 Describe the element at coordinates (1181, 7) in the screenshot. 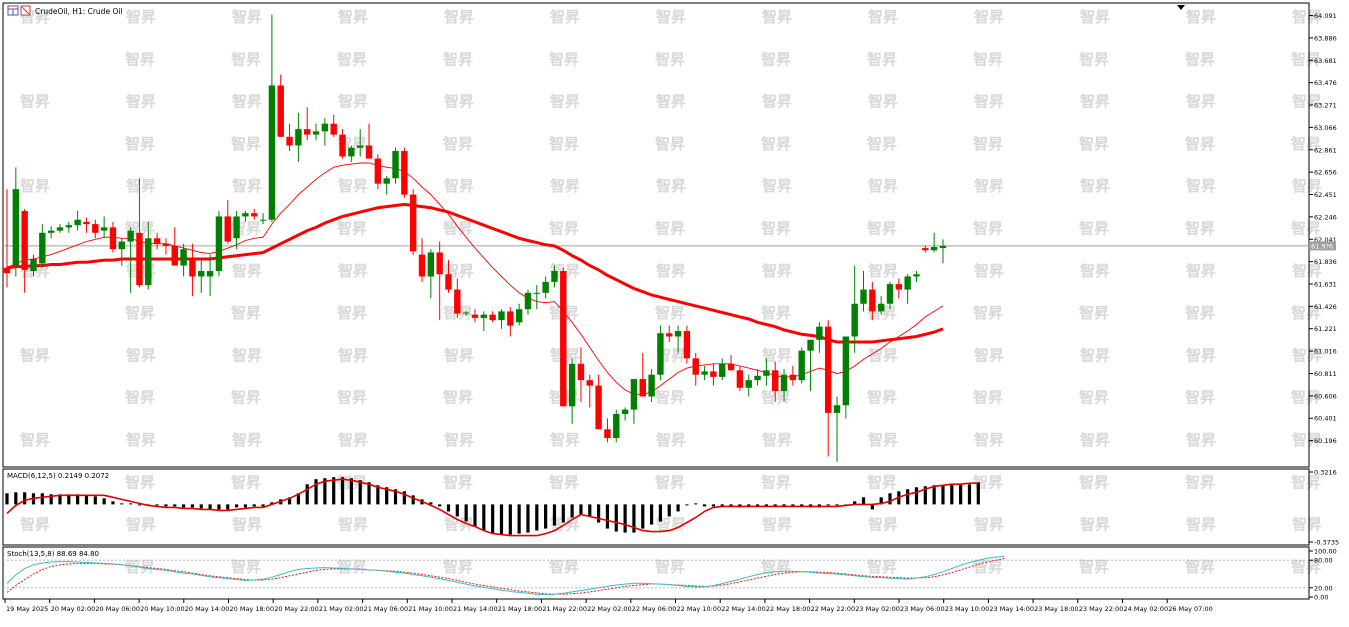

I see `chart-shift-marker` at that location.